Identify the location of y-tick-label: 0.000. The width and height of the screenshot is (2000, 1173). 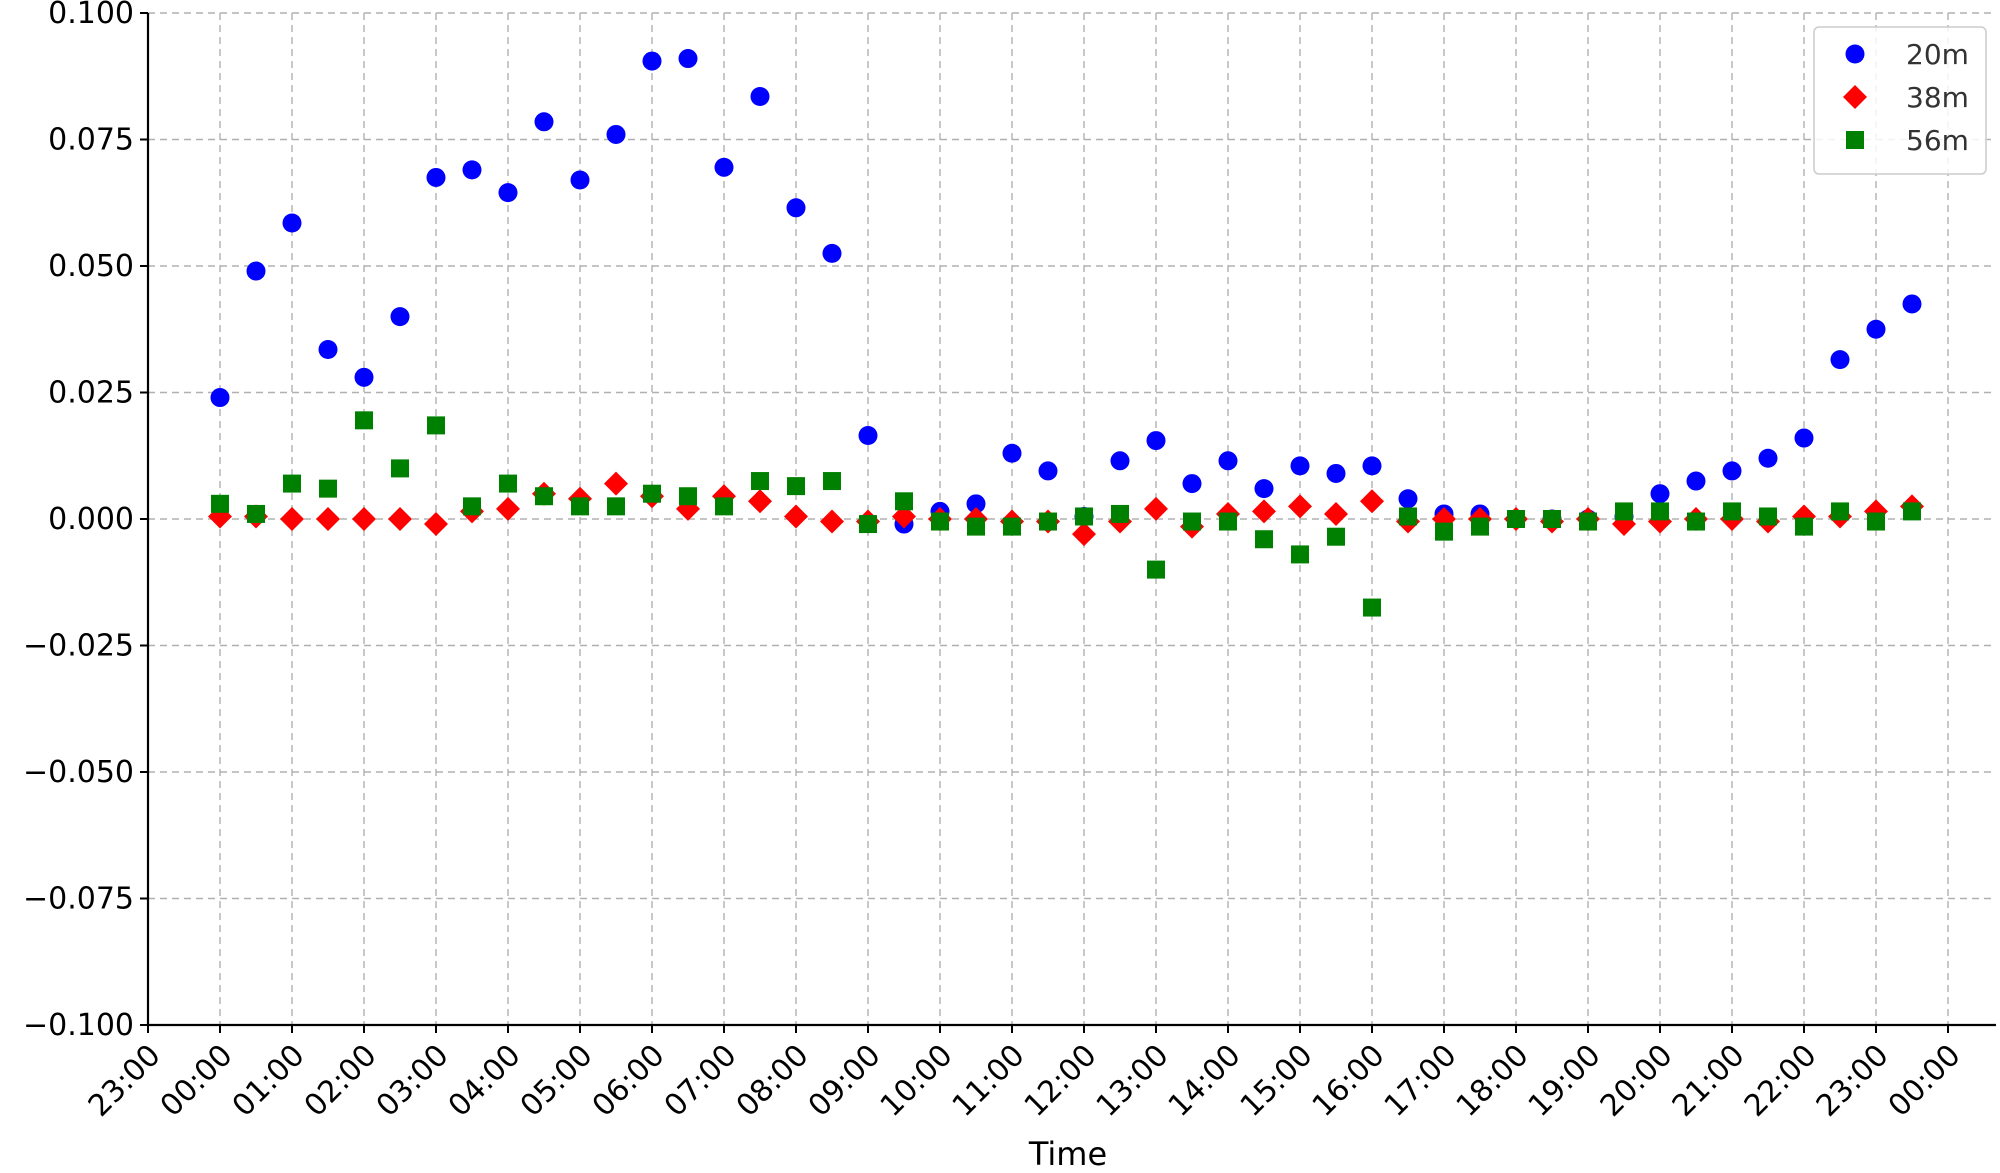
(91, 519).